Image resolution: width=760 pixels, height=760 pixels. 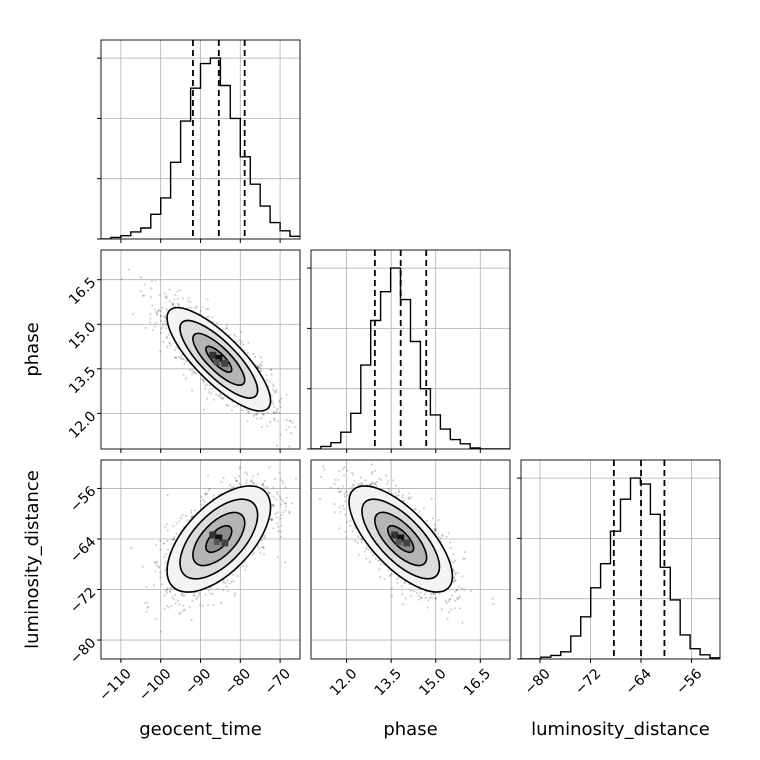 I want to click on x-tick-label: −80, so click(x=238, y=682).